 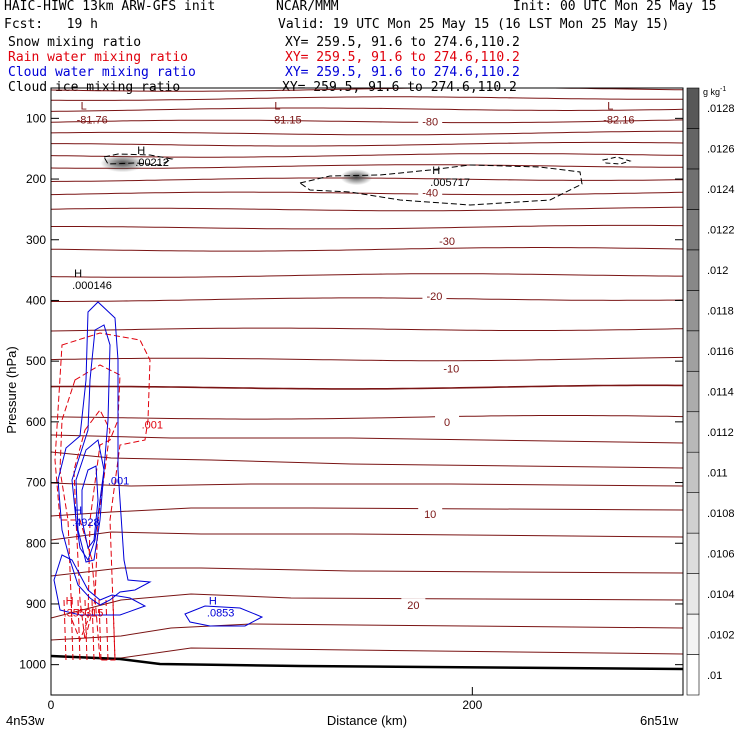 I want to click on colorbar-label: .0104, so click(x=721, y=595).